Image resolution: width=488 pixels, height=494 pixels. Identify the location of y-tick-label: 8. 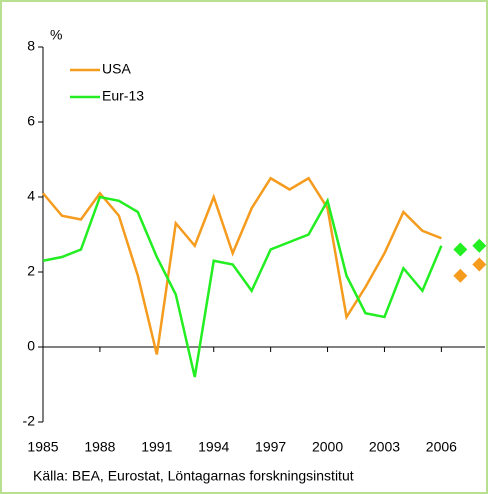
(31, 46).